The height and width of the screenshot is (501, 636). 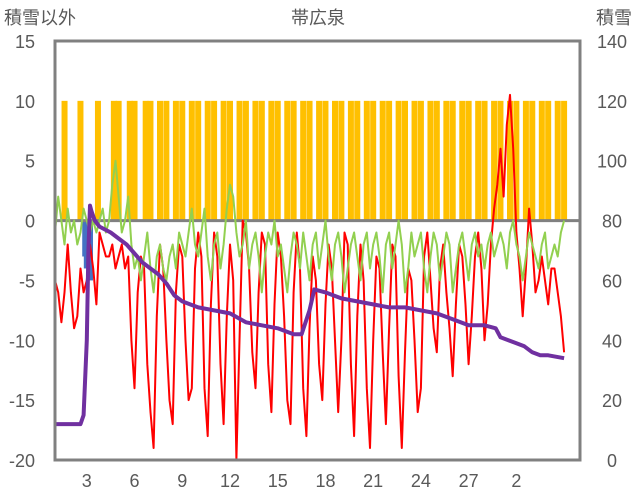 I want to click on chart-title: 帯広泉, so click(x=318, y=18).